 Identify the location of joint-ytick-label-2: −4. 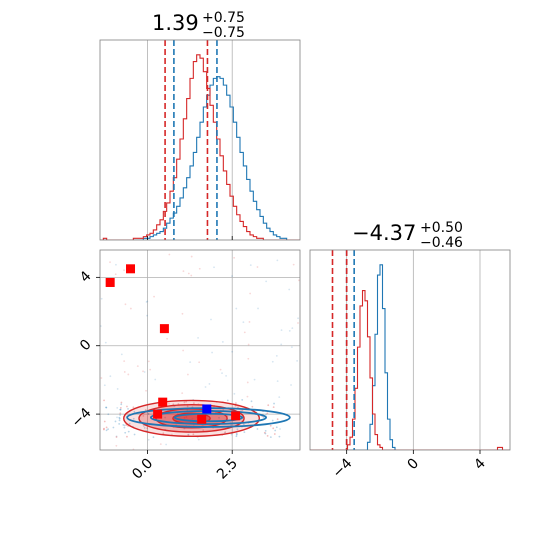
(82, 418).